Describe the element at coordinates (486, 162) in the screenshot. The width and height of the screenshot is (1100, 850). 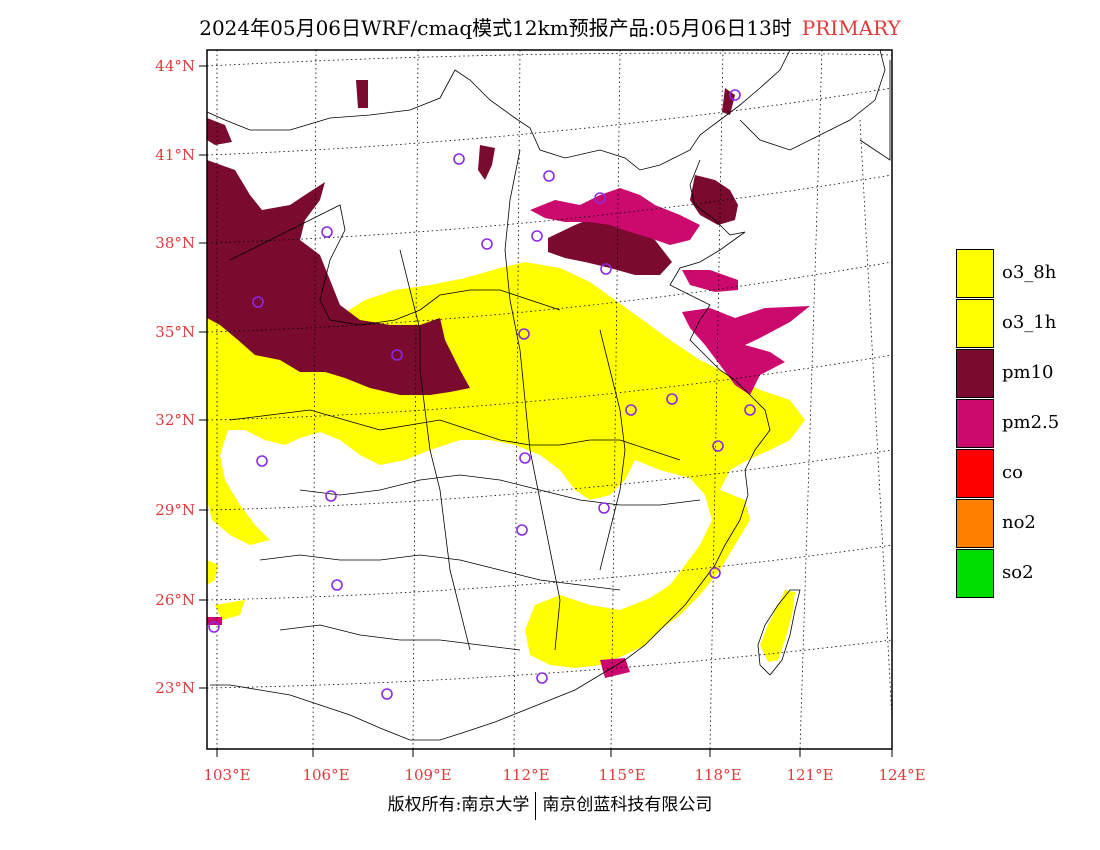
I see `pm10-region-nw2` at that location.